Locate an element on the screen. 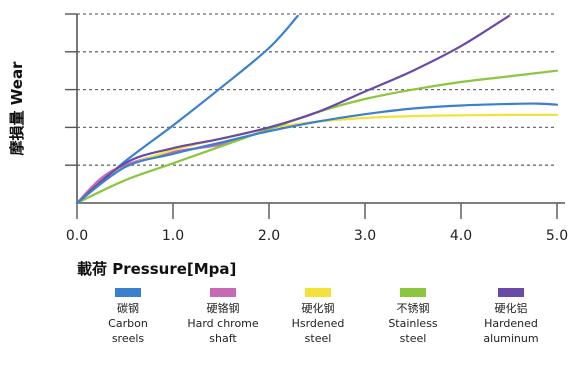  legend-item: 硬化钢 Hsrdened steel is located at coordinates (318, 317).